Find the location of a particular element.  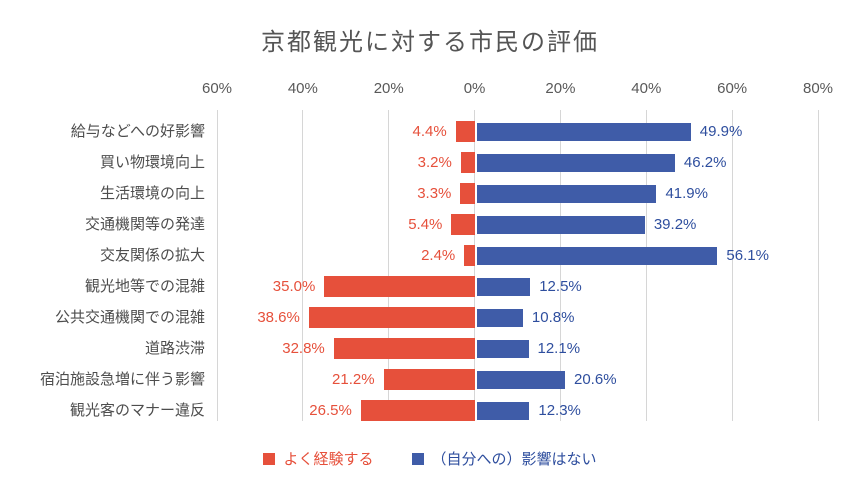

category-label: 生活環境の向上 is located at coordinates (152, 193).